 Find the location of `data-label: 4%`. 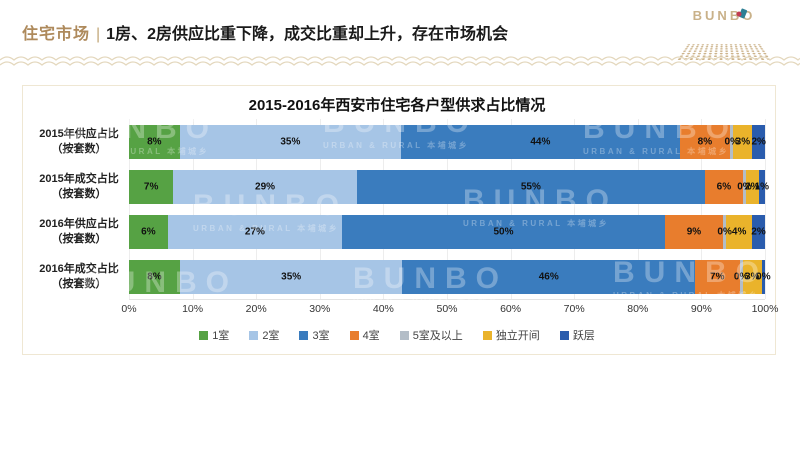

data-label: 4% is located at coordinates (739, 231).